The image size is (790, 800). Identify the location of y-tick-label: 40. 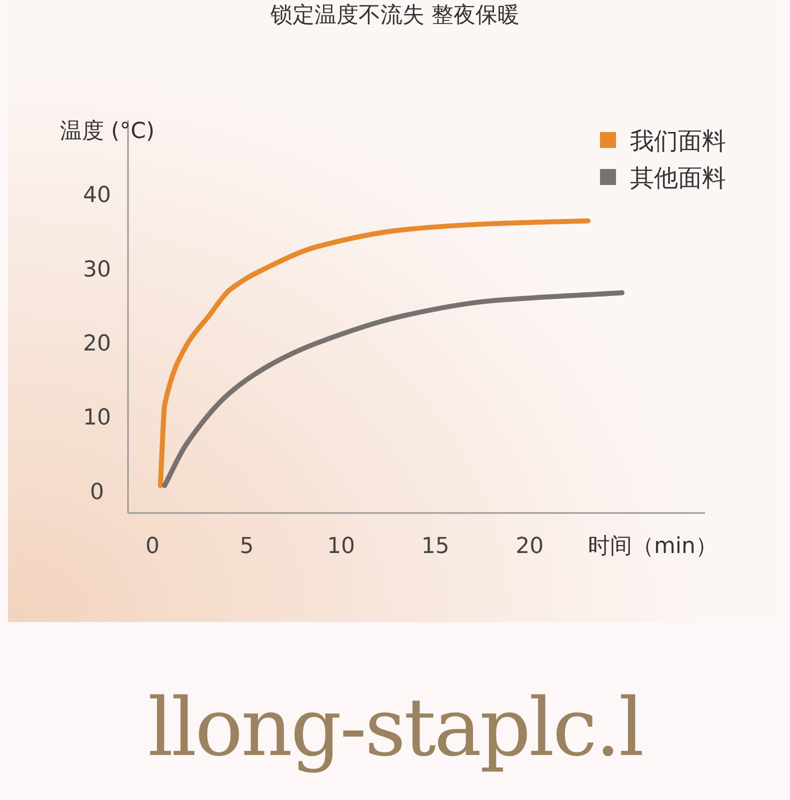
(97, 195).